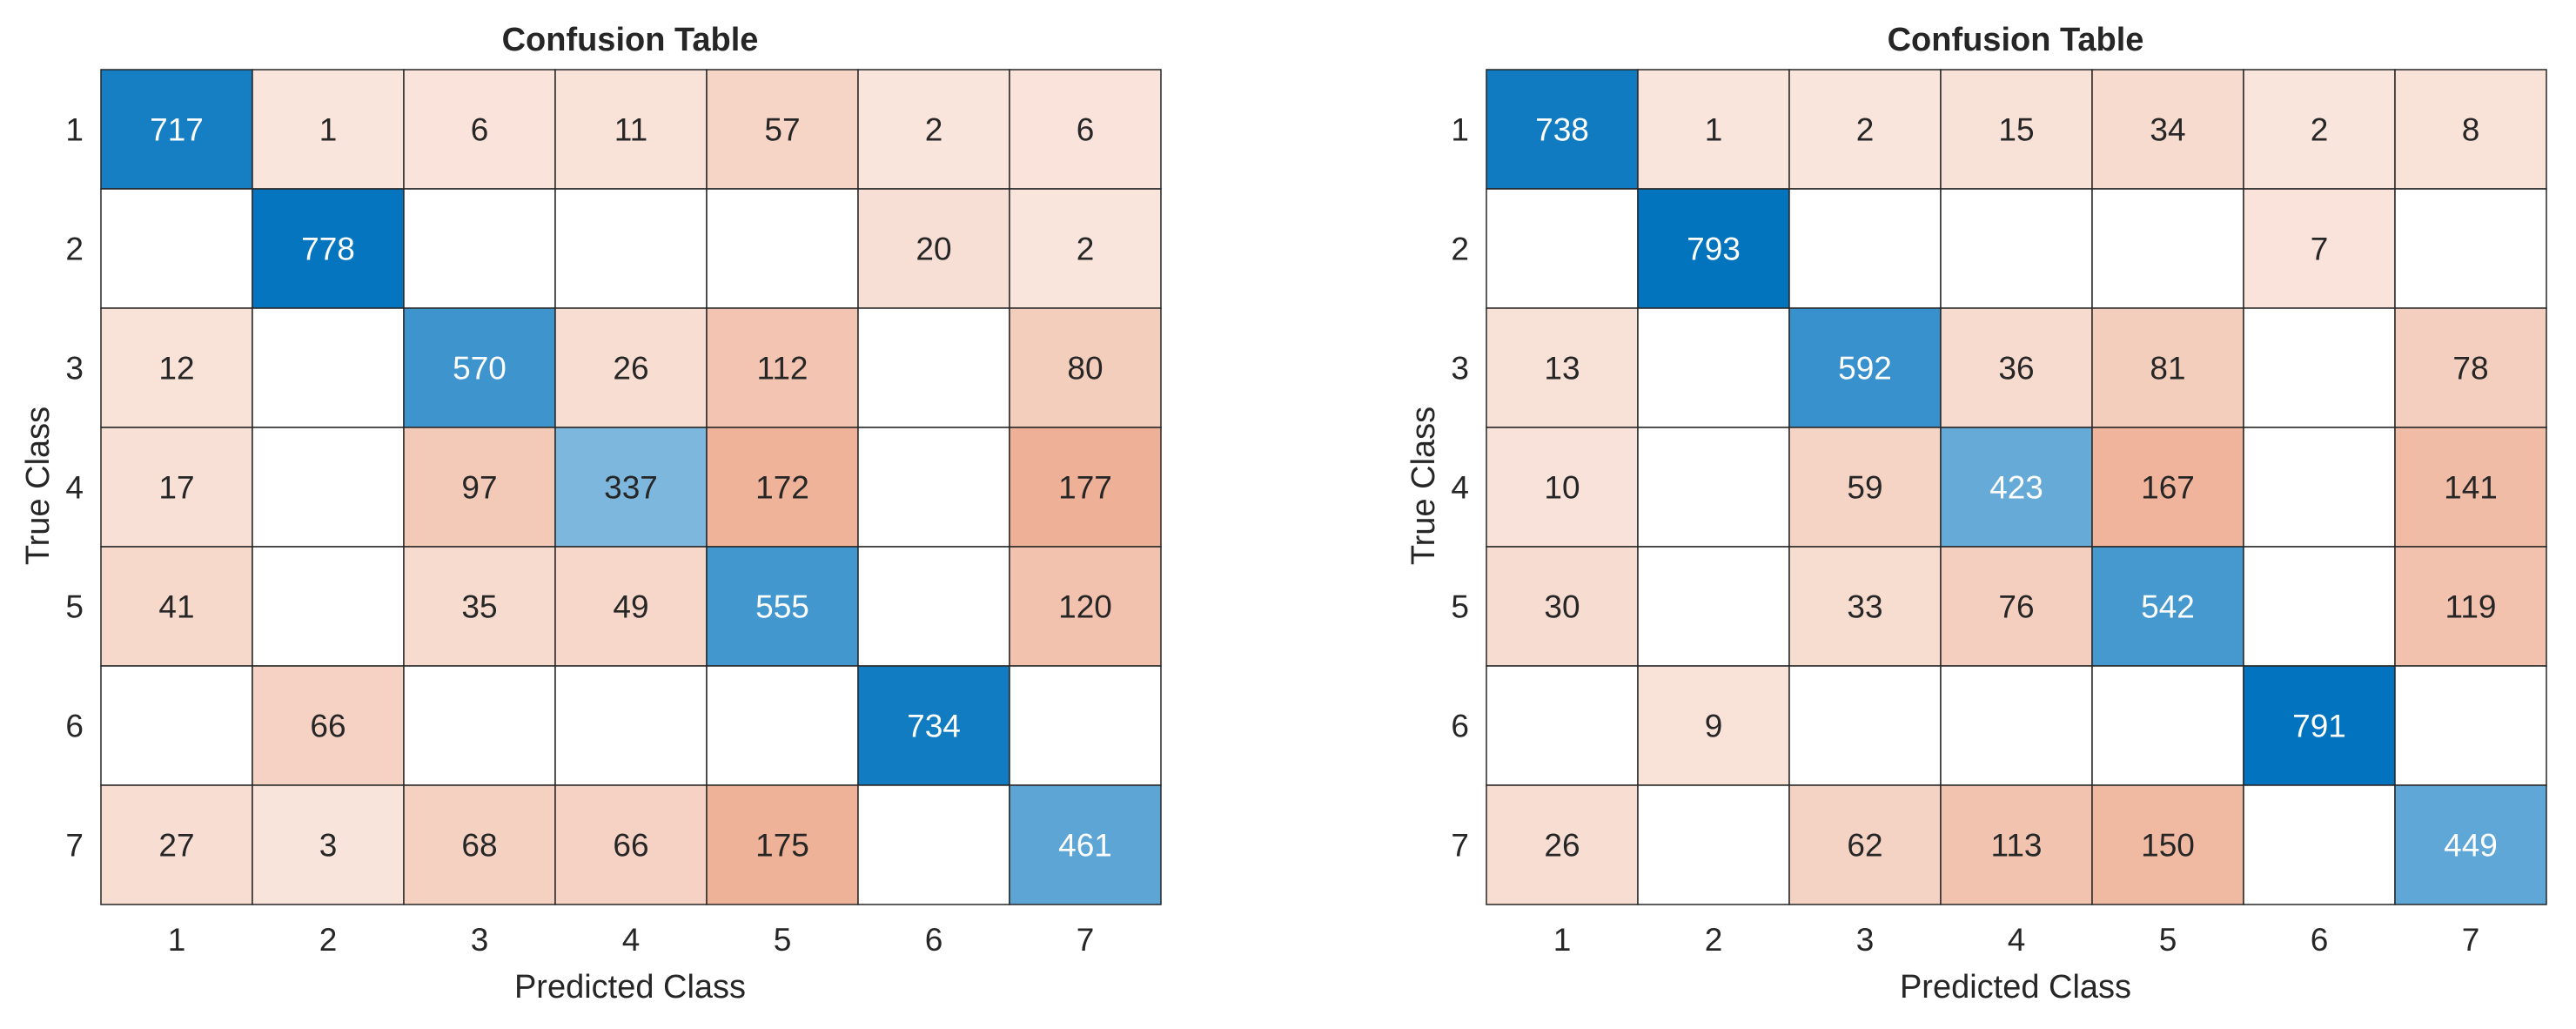  Describe the element at coordinates (782, 607) in the screenshot. I see `cell-value-label: 555` at that location.